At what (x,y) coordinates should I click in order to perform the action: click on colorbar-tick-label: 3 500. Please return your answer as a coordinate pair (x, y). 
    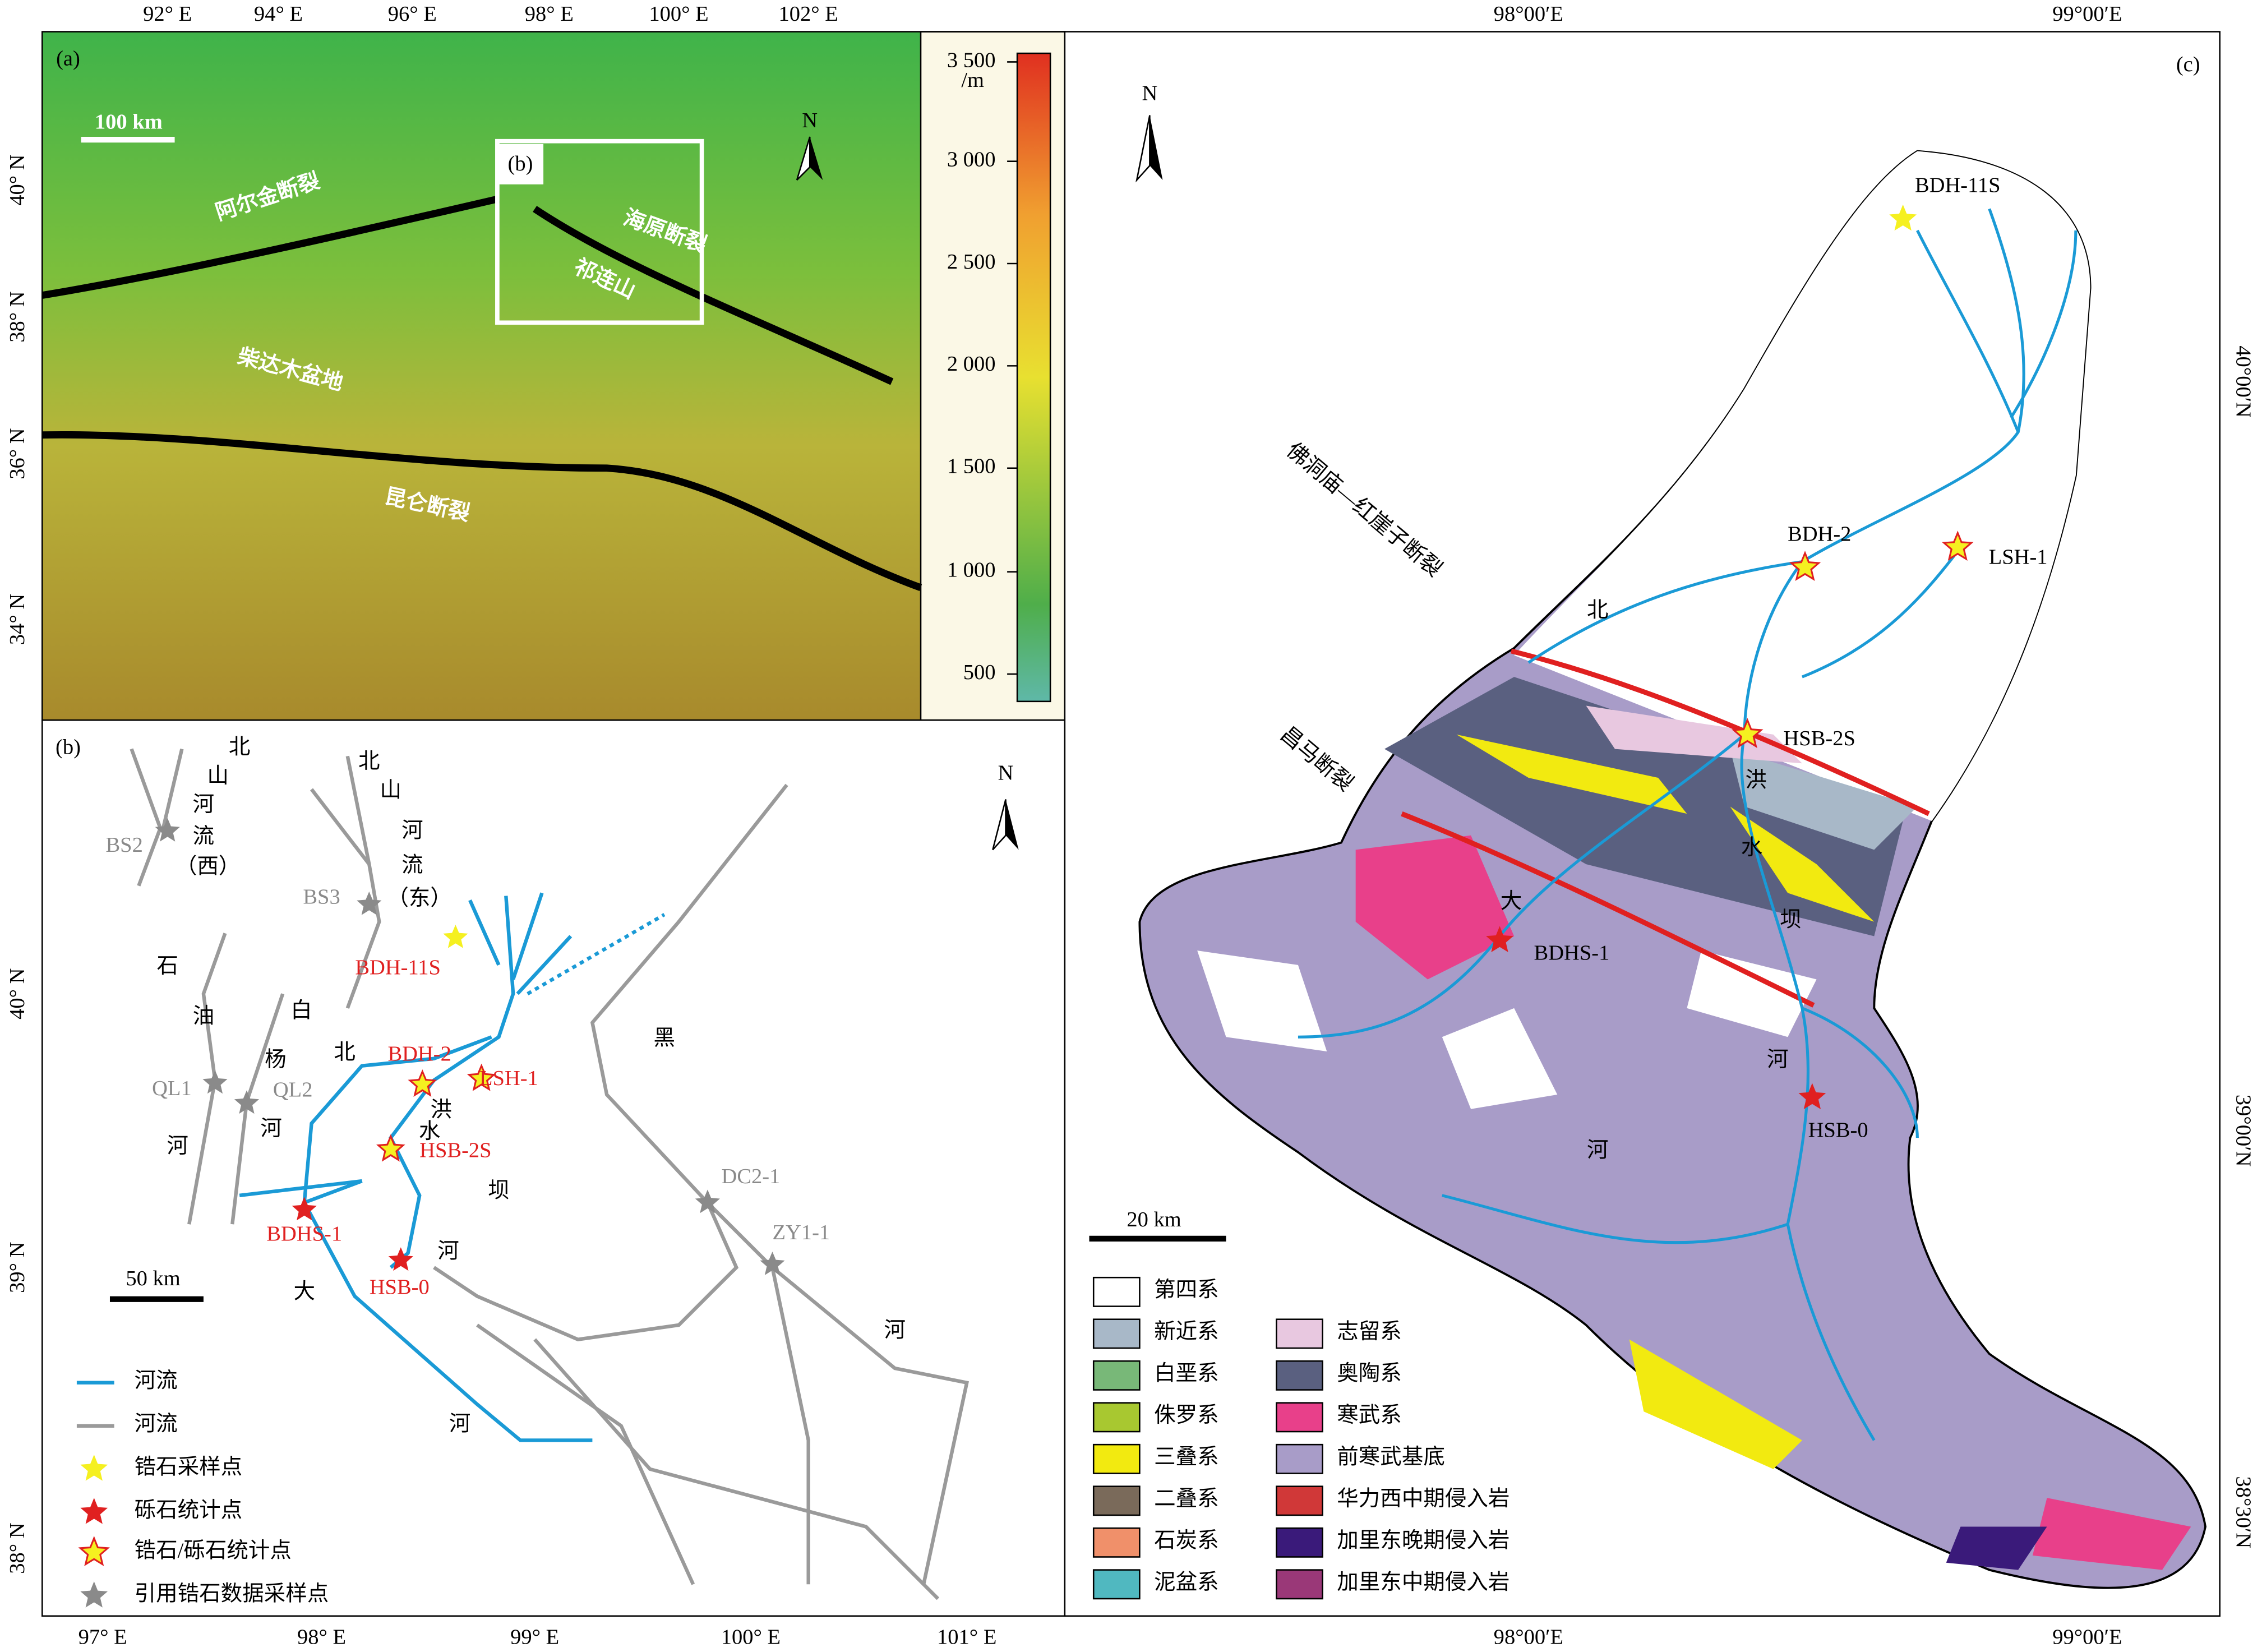
    Looking at the image, I should click on (971, 60).